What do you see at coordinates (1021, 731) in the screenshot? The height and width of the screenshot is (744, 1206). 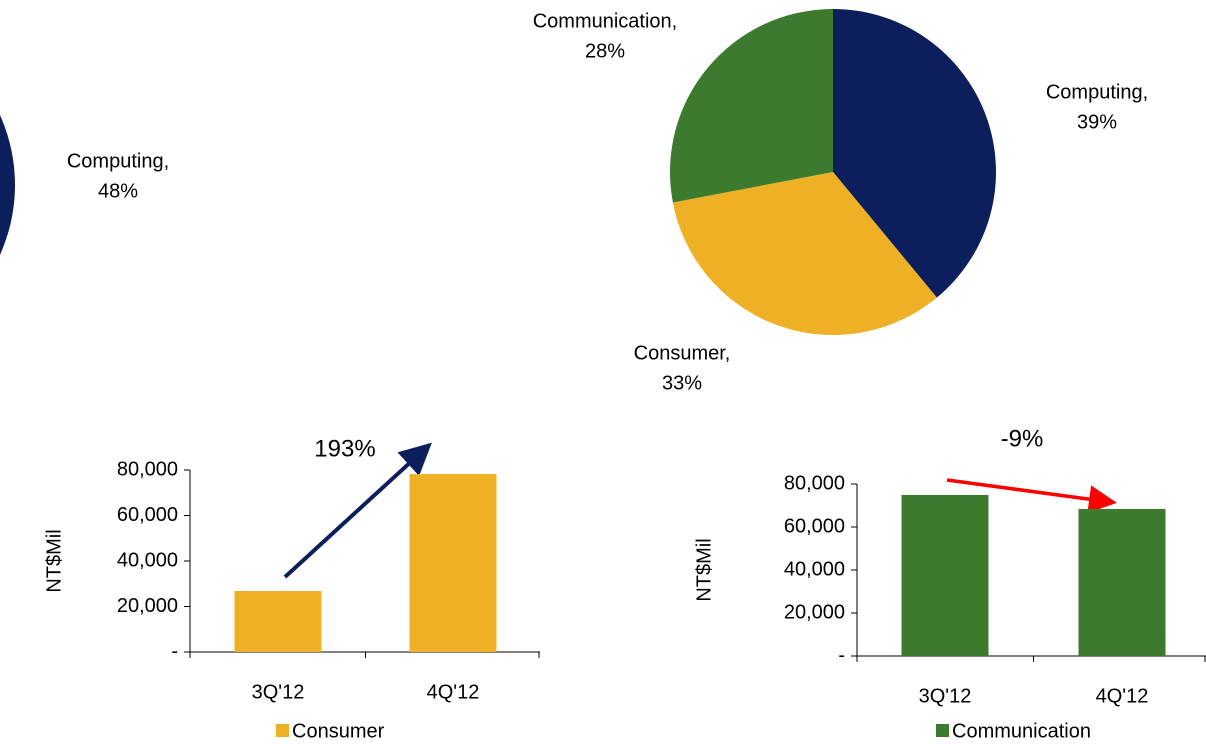 I see `legend-label: Communication` at bounding box center [1021, 731].